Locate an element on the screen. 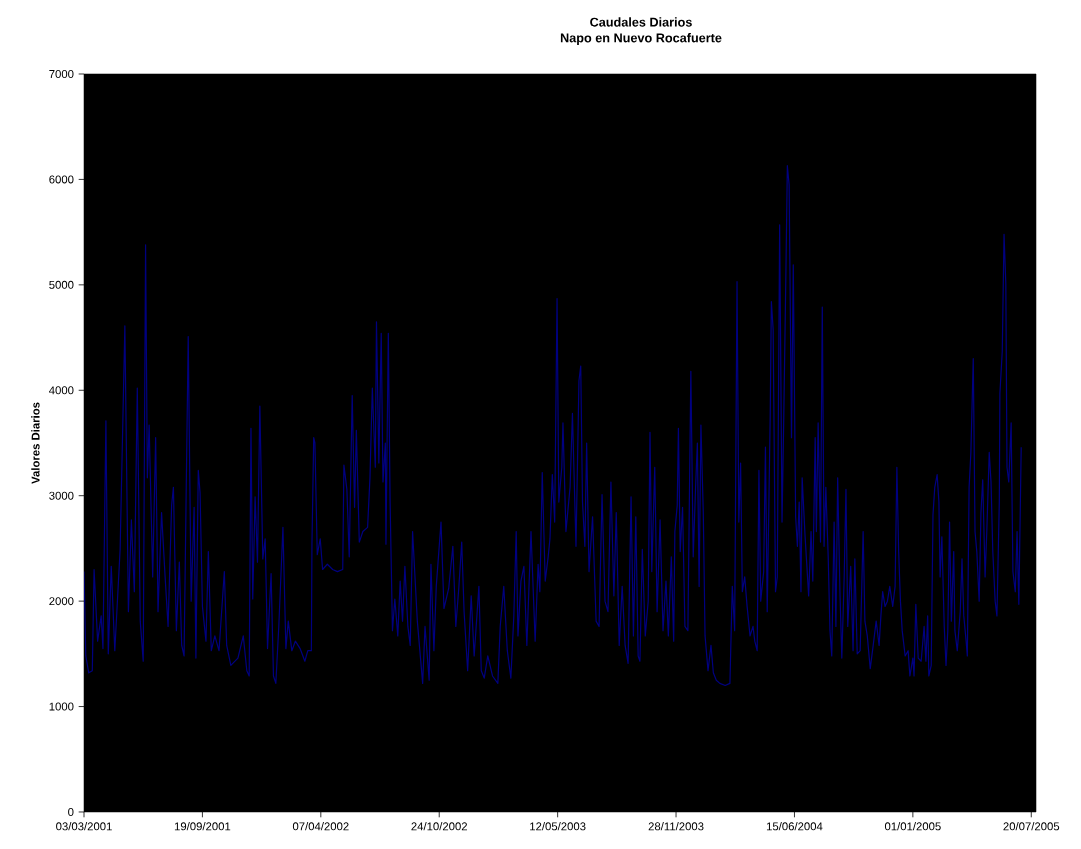 The height and width of the screenshot is (849, 1081). chart-subtitle: Napo en Nuevo Rocafuerte is located at coordinates (641, 39).